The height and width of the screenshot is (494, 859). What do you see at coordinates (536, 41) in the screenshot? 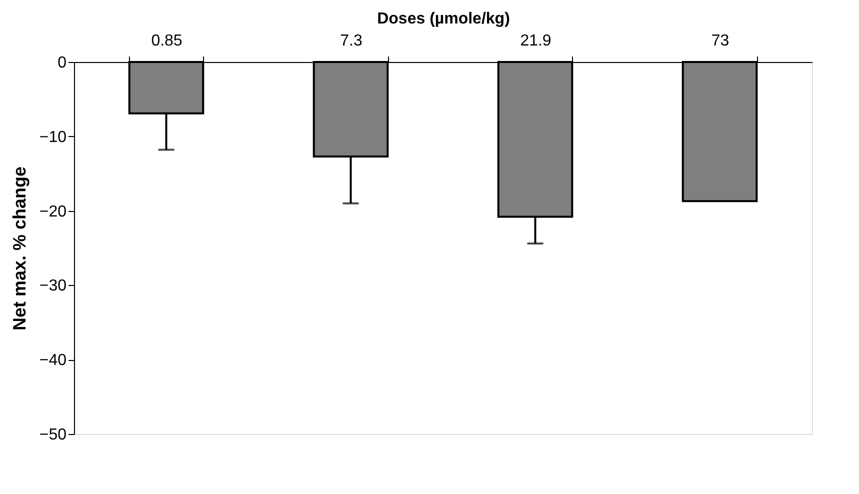
I see `x-tick-label: 21.9` at bounding box center [536, 41].